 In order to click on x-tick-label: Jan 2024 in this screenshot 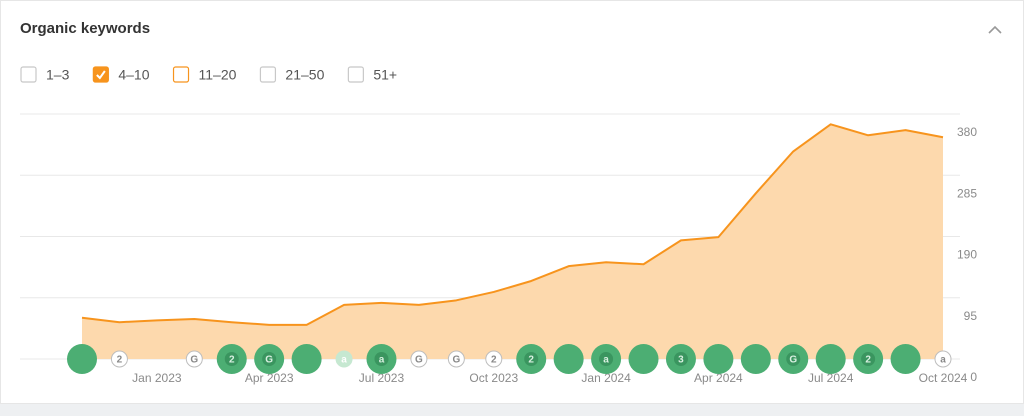, I will do `click(606, 378)`.